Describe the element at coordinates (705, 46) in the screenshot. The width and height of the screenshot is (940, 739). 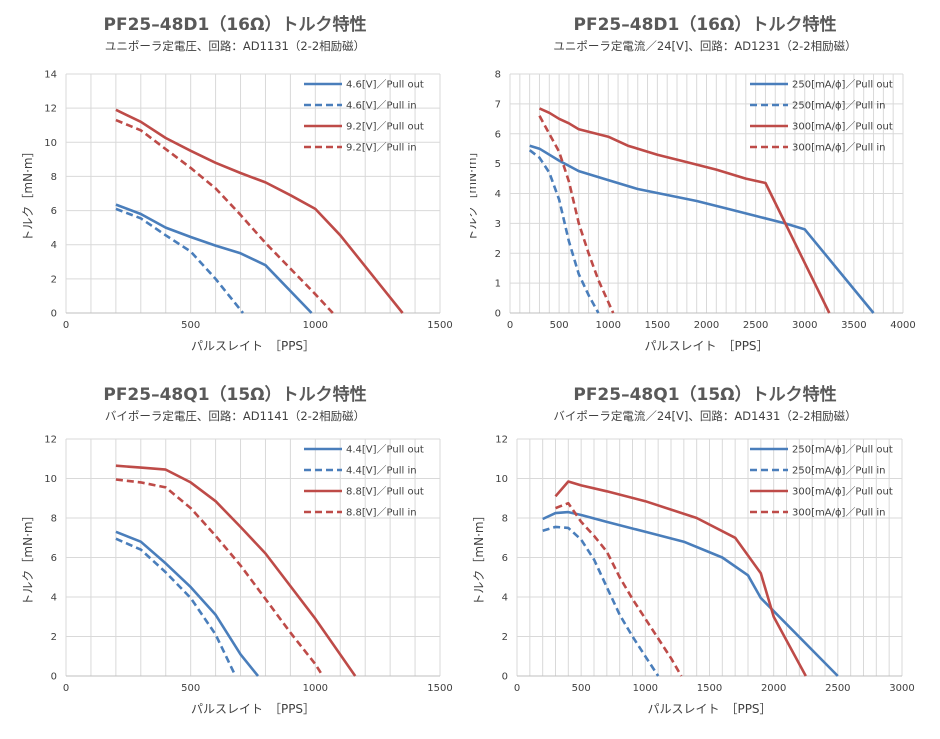
I see `chart-subtitle: ユニポーラ定電流／24[V]、回路：AD1231（2-2相励磁）` at that location.